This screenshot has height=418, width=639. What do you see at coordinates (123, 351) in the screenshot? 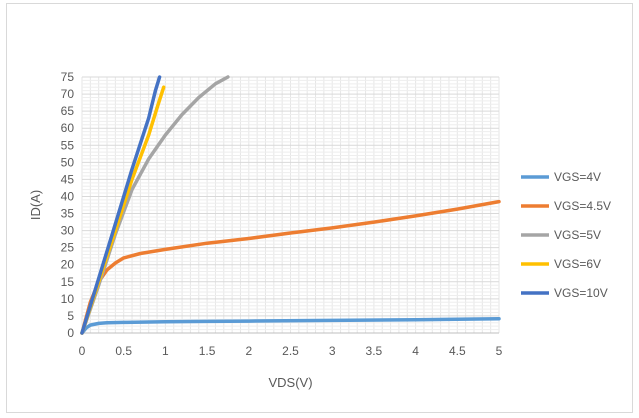
I see `x-tick-label: 0.5` at bounding box center [123, 351].